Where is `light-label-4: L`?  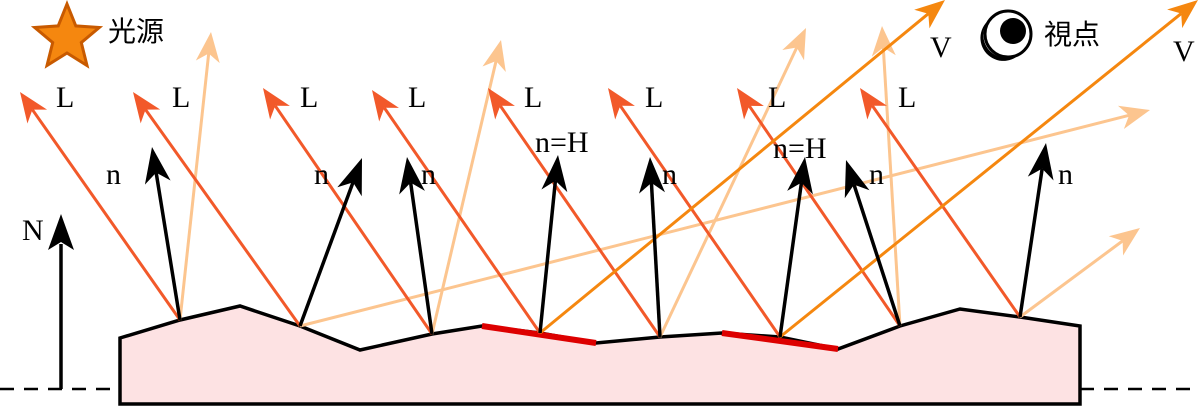
light-label-4: L is located at coordinates (417, 97).